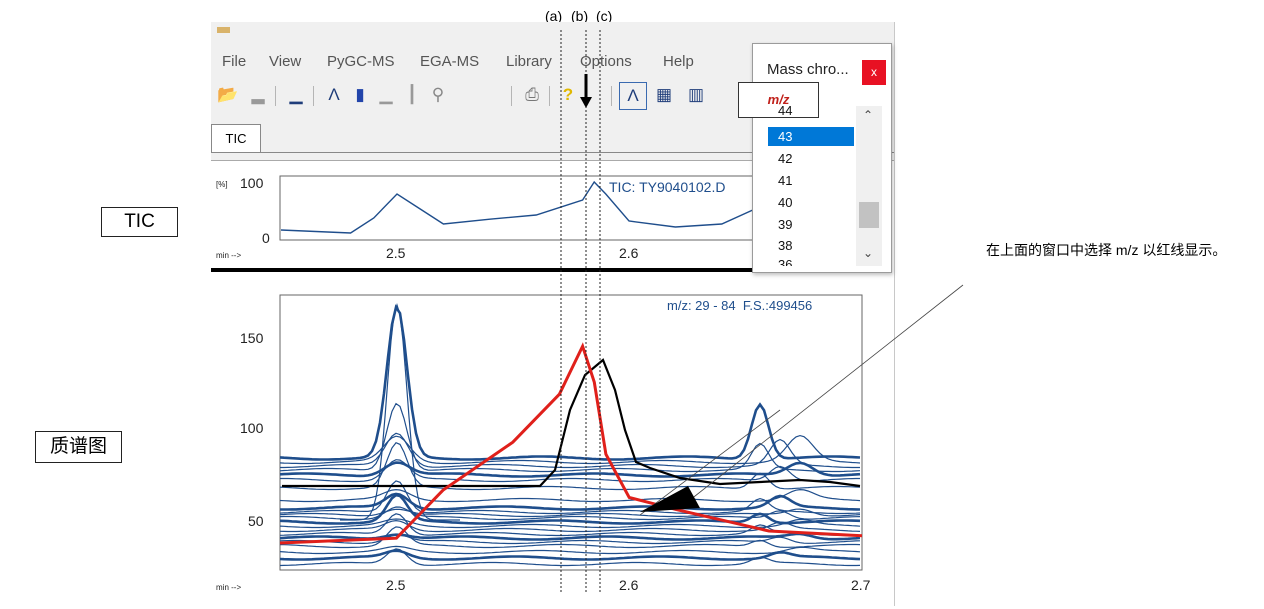 The height and width of the screenshot is (609, 1264). What do you see at coordinates (667, 187) in the screenshot?
I see `tic-file-label: TIC: TY9040102.D` at bounding box center [667, 187].